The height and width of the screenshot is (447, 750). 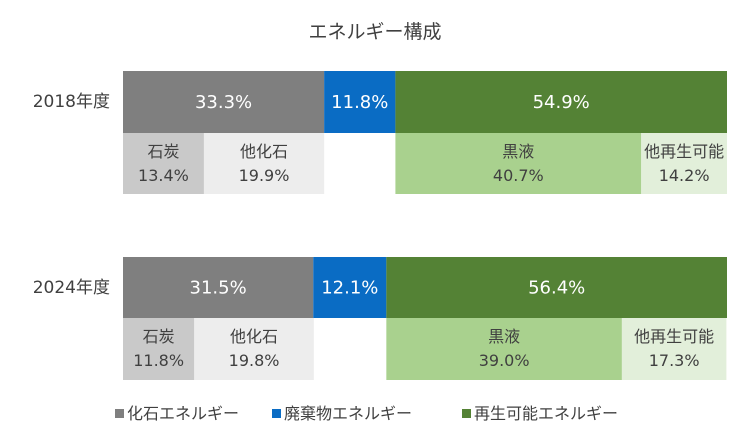 What do you see at coordinates (158, 360) in the screenshot?
I see `breakdown-value-label: 11.8%` at bounding box center [158, 360].